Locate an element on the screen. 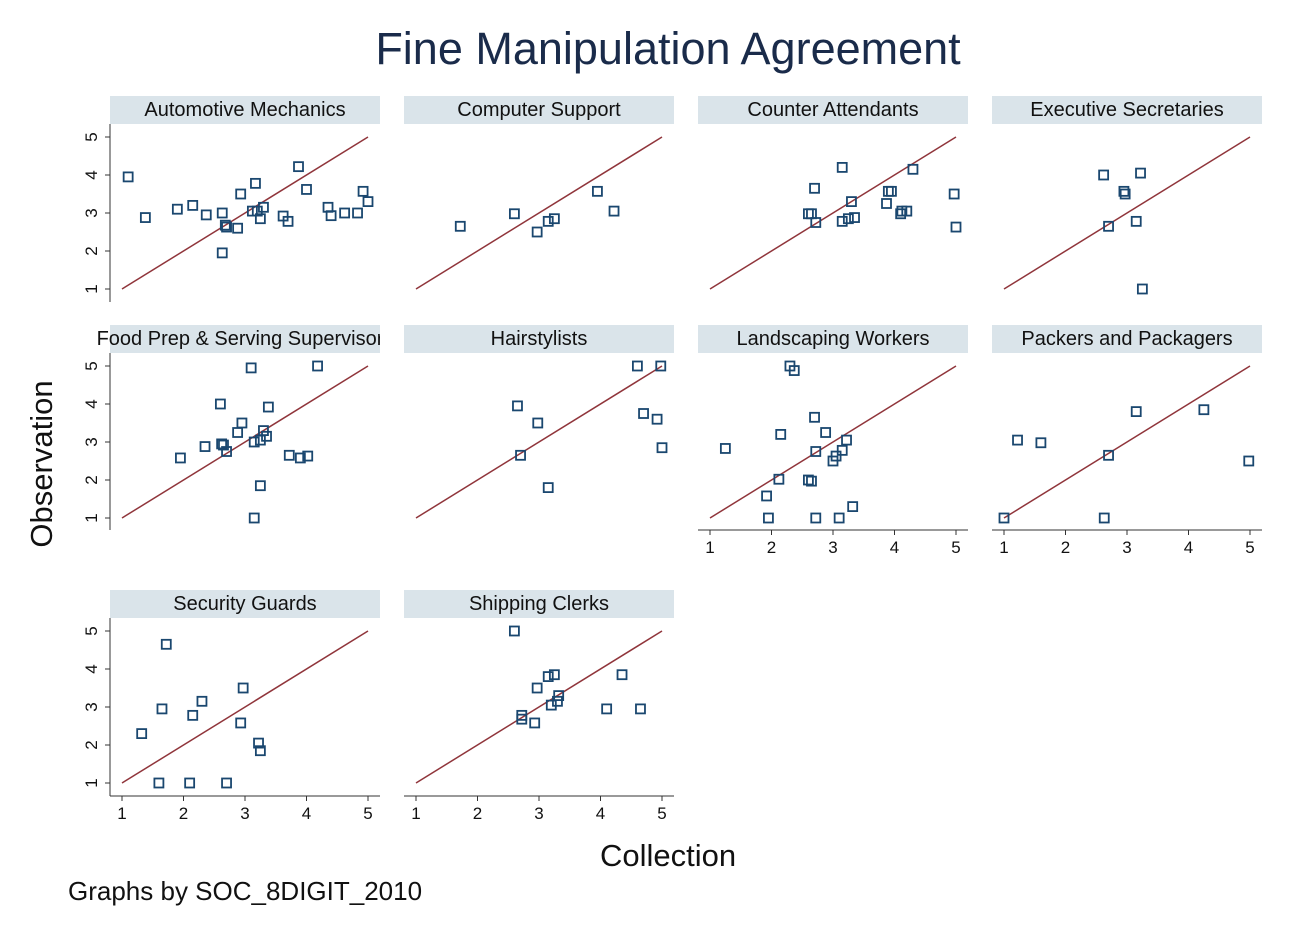 The width and height of the screenshot is (1297, 934). x-tick-label: 4 is located at coordinates (600, 813).